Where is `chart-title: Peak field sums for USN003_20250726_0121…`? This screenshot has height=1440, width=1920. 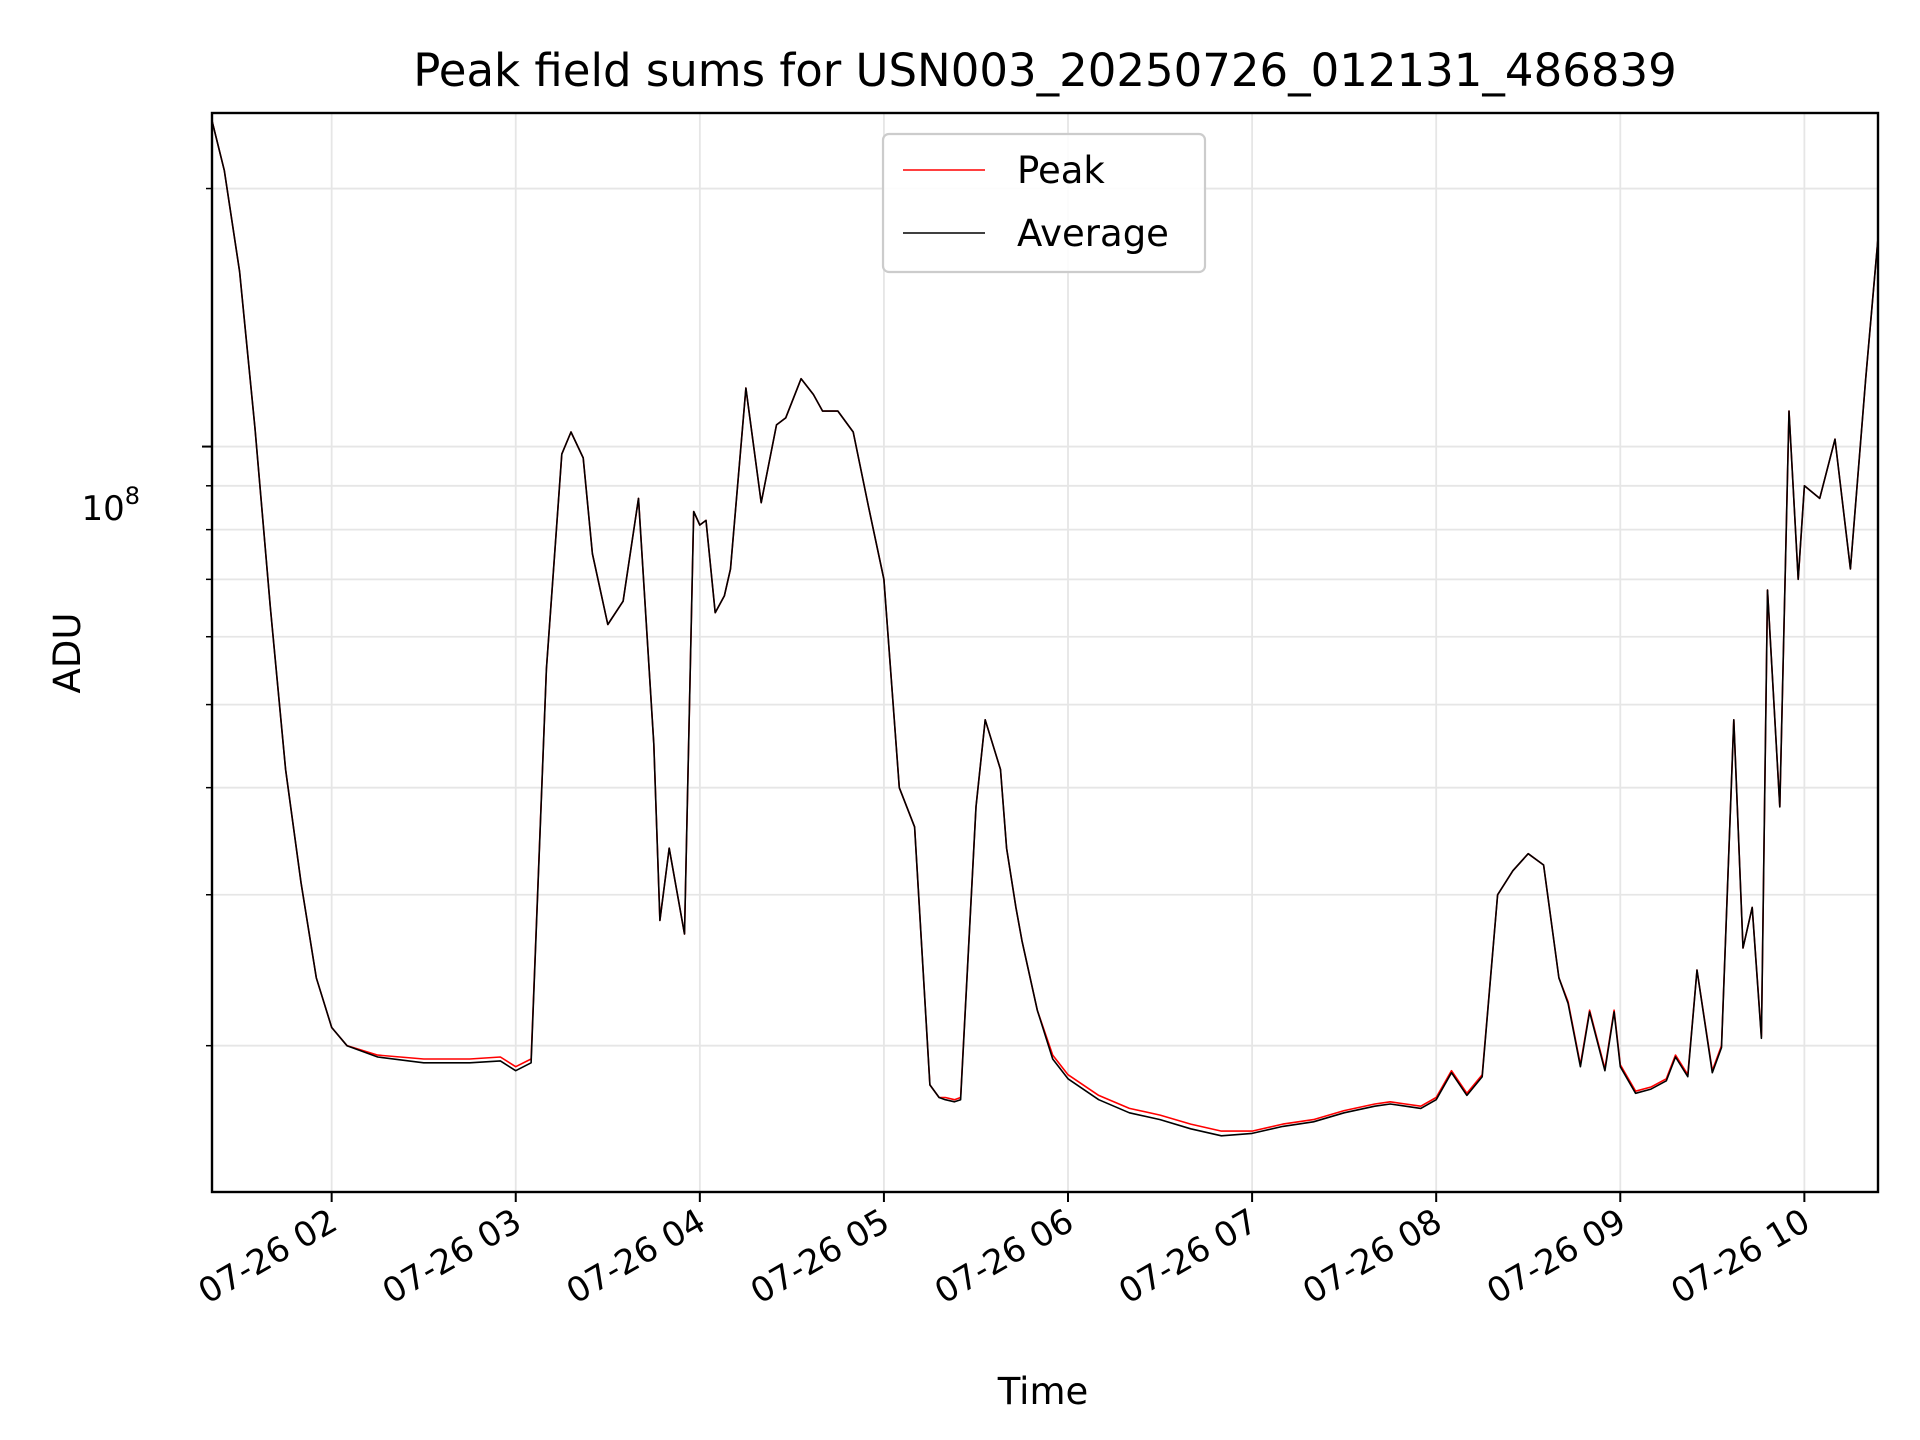 chart-title: Peak field sums for USN003_20250726_0121… is located at coordinates (1044, 70).